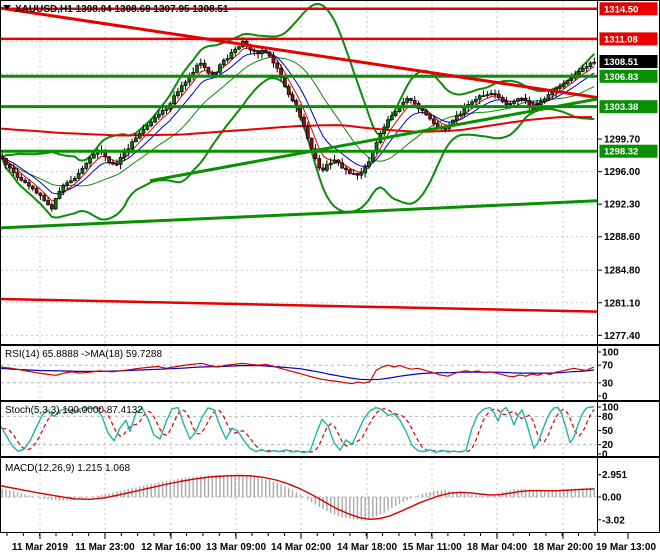 The width and height of the screenshot is (660, 560). I want to click on time-axis-label: 11 Mar 23:00, so click(105, 547).